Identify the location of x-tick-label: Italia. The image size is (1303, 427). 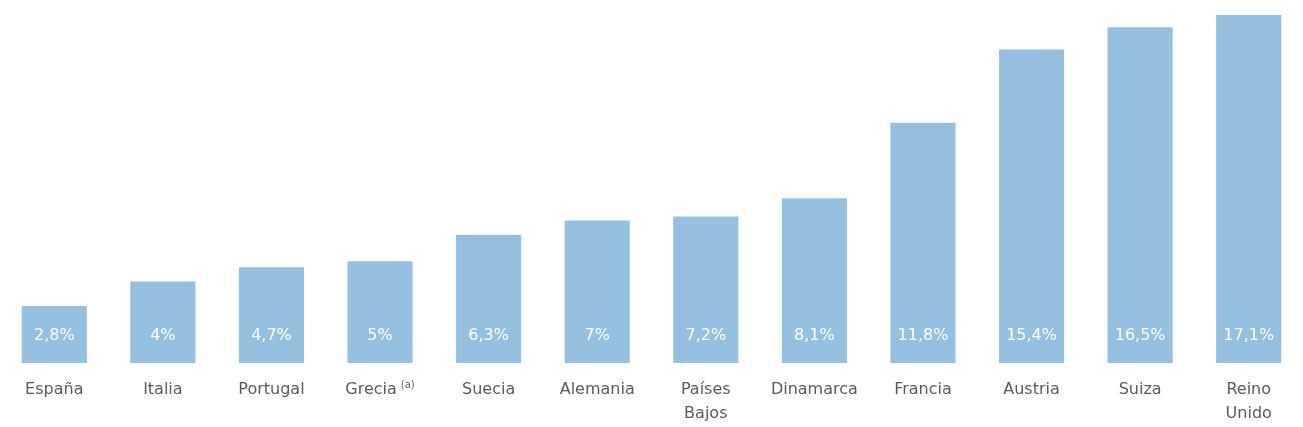
(163, 388).